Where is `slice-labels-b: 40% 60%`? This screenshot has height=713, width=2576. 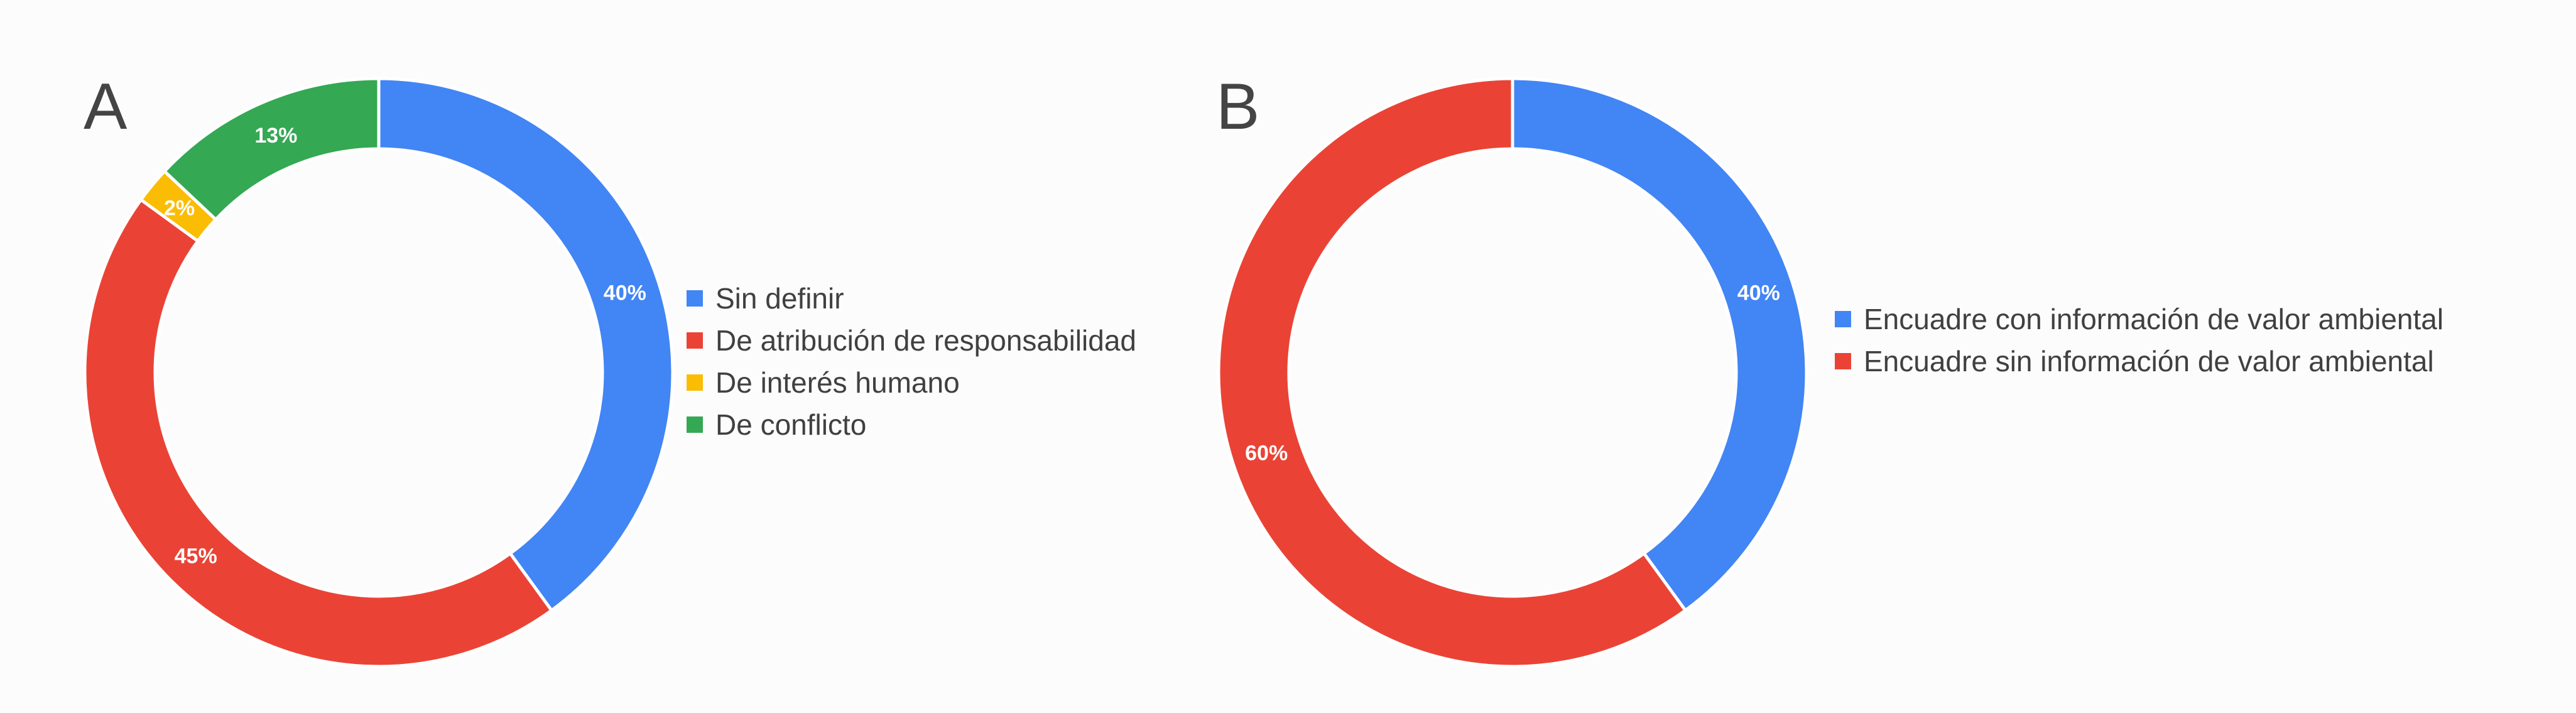 slice-labels-b: 40% 60% is located at coordinates (1513, 373).